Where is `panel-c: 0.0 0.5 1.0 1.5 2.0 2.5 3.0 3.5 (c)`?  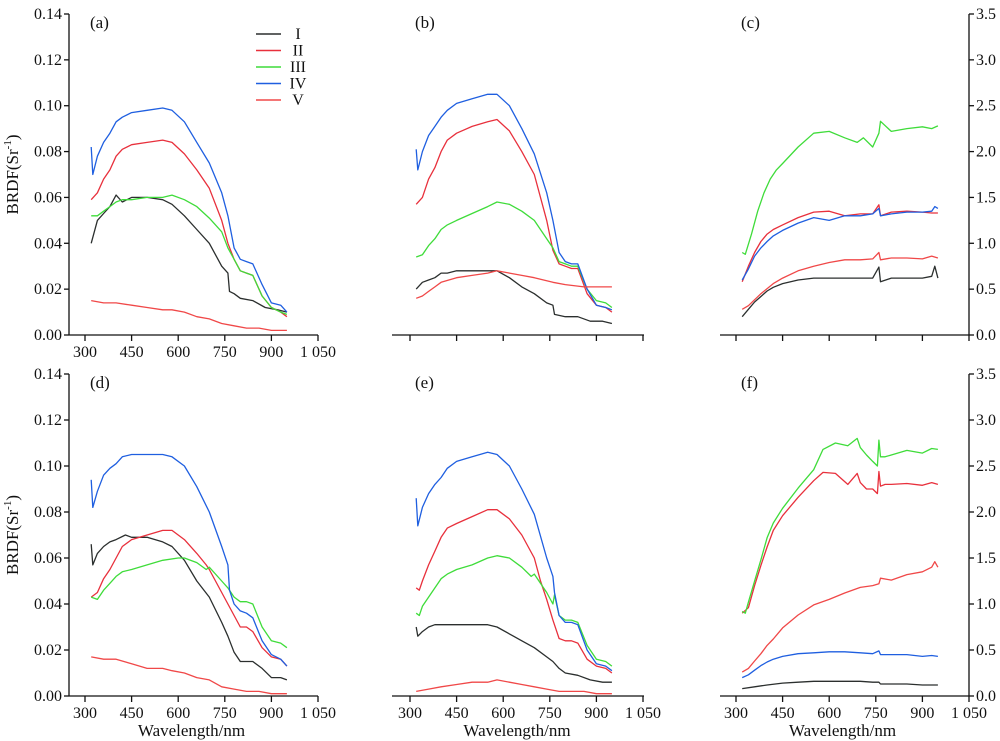
panel-c: 0.0 0.5 1.0 1.5 2.0 2.5 3.0 3.5 (c) is located at coordinates (858, 175).